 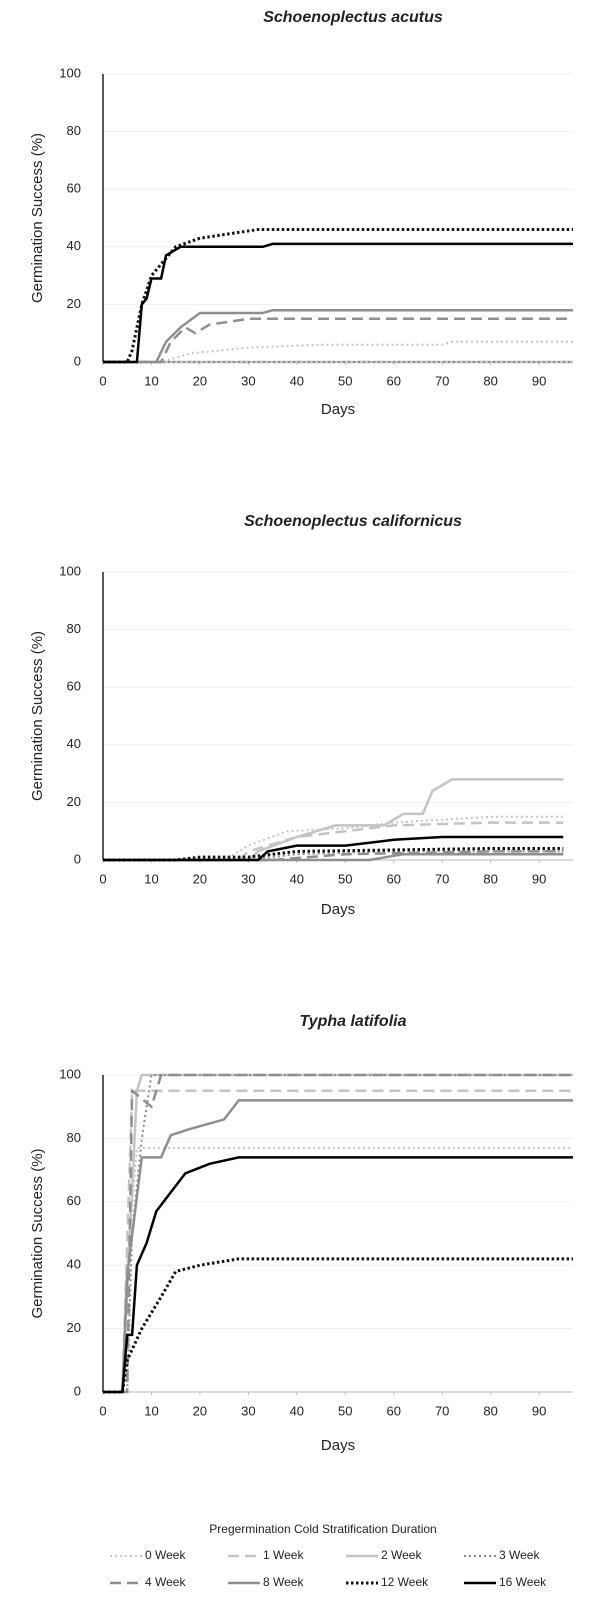 What do you see at coordinates (523, 1582) in the screenshot?
I see `legend-label: 16 Week` at bounding box center [523, 1582].